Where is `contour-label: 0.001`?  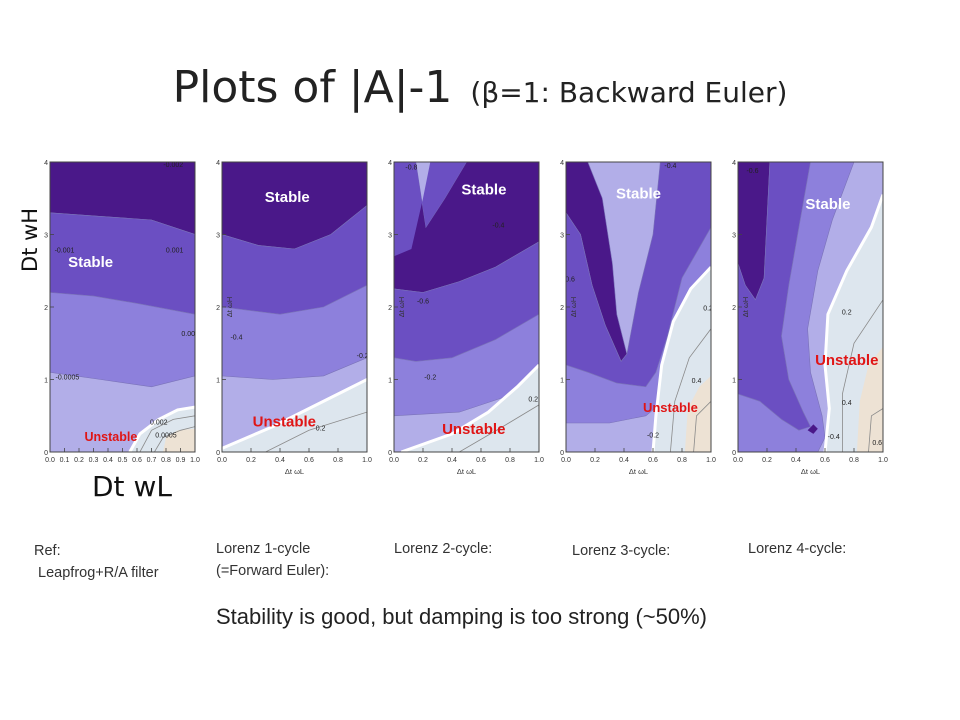 contour-label: 0.001 is located at coordinates (175, 251).